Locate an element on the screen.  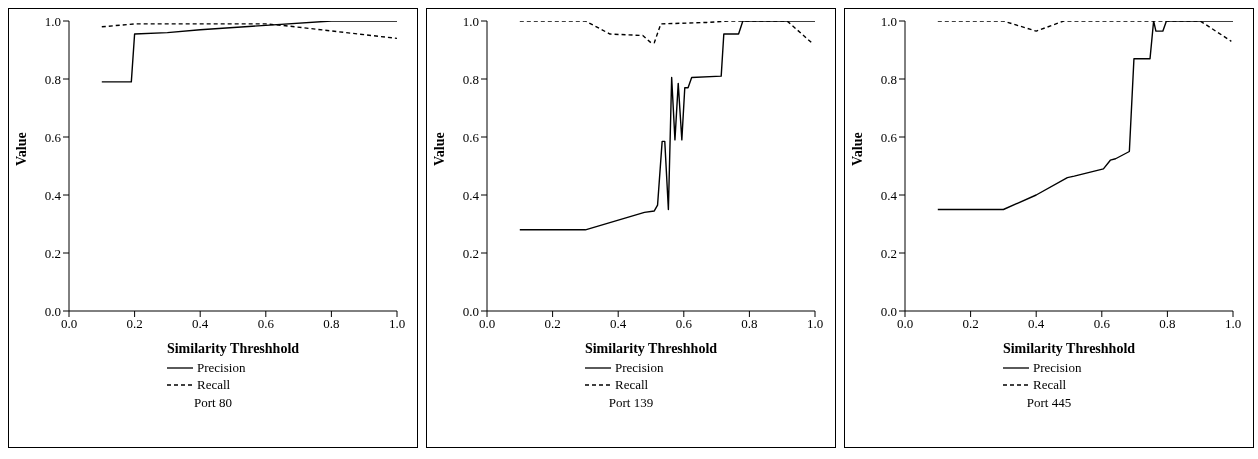
text: Port 80 is located at coordinates (213, 403).